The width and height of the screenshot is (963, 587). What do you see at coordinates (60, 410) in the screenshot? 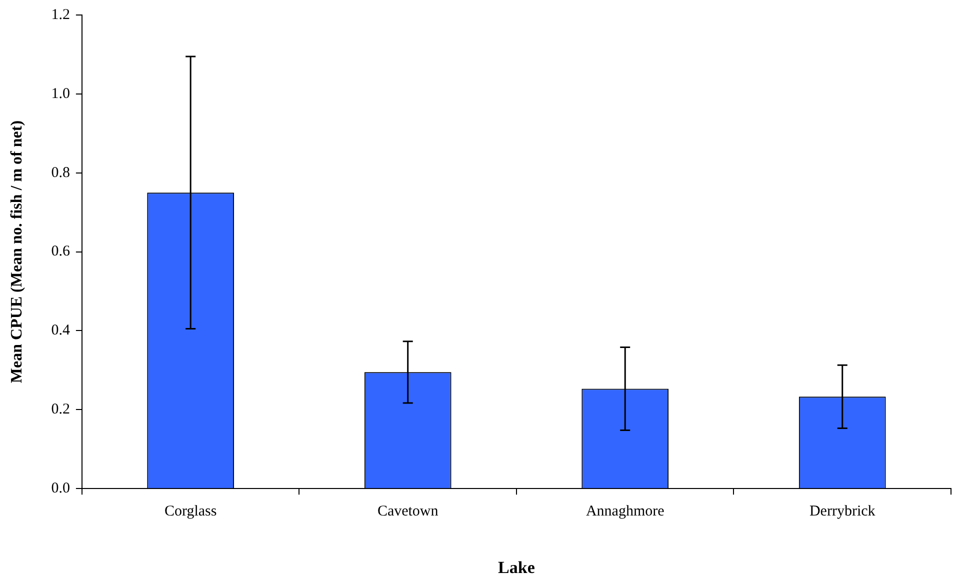
I see `y-tick-label: 0.2` at bounding box center [60, 410].